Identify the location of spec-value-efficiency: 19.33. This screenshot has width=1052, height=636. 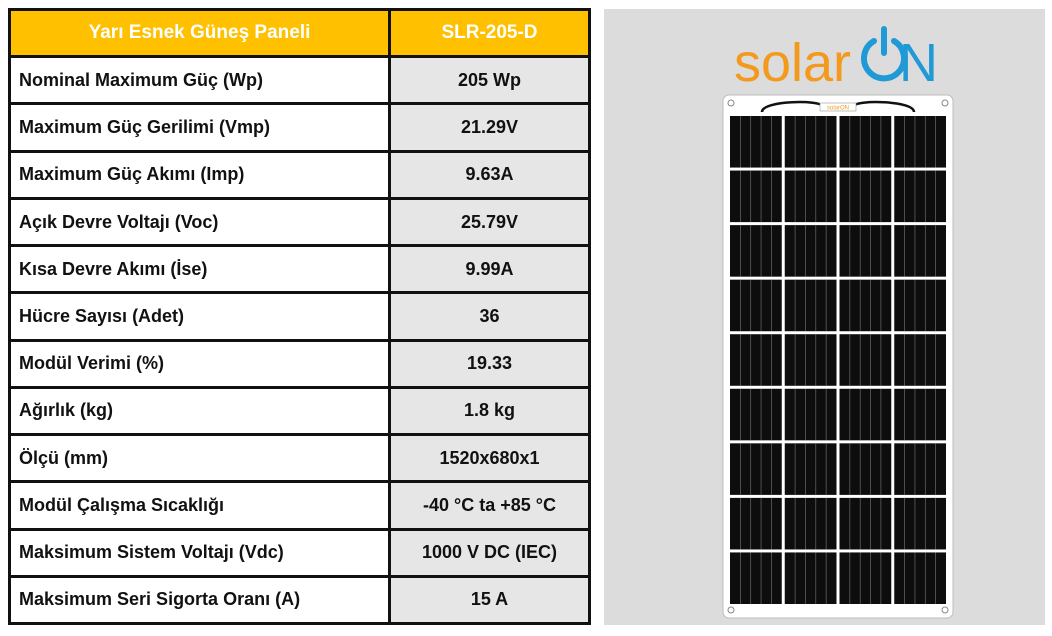
(489, 363).